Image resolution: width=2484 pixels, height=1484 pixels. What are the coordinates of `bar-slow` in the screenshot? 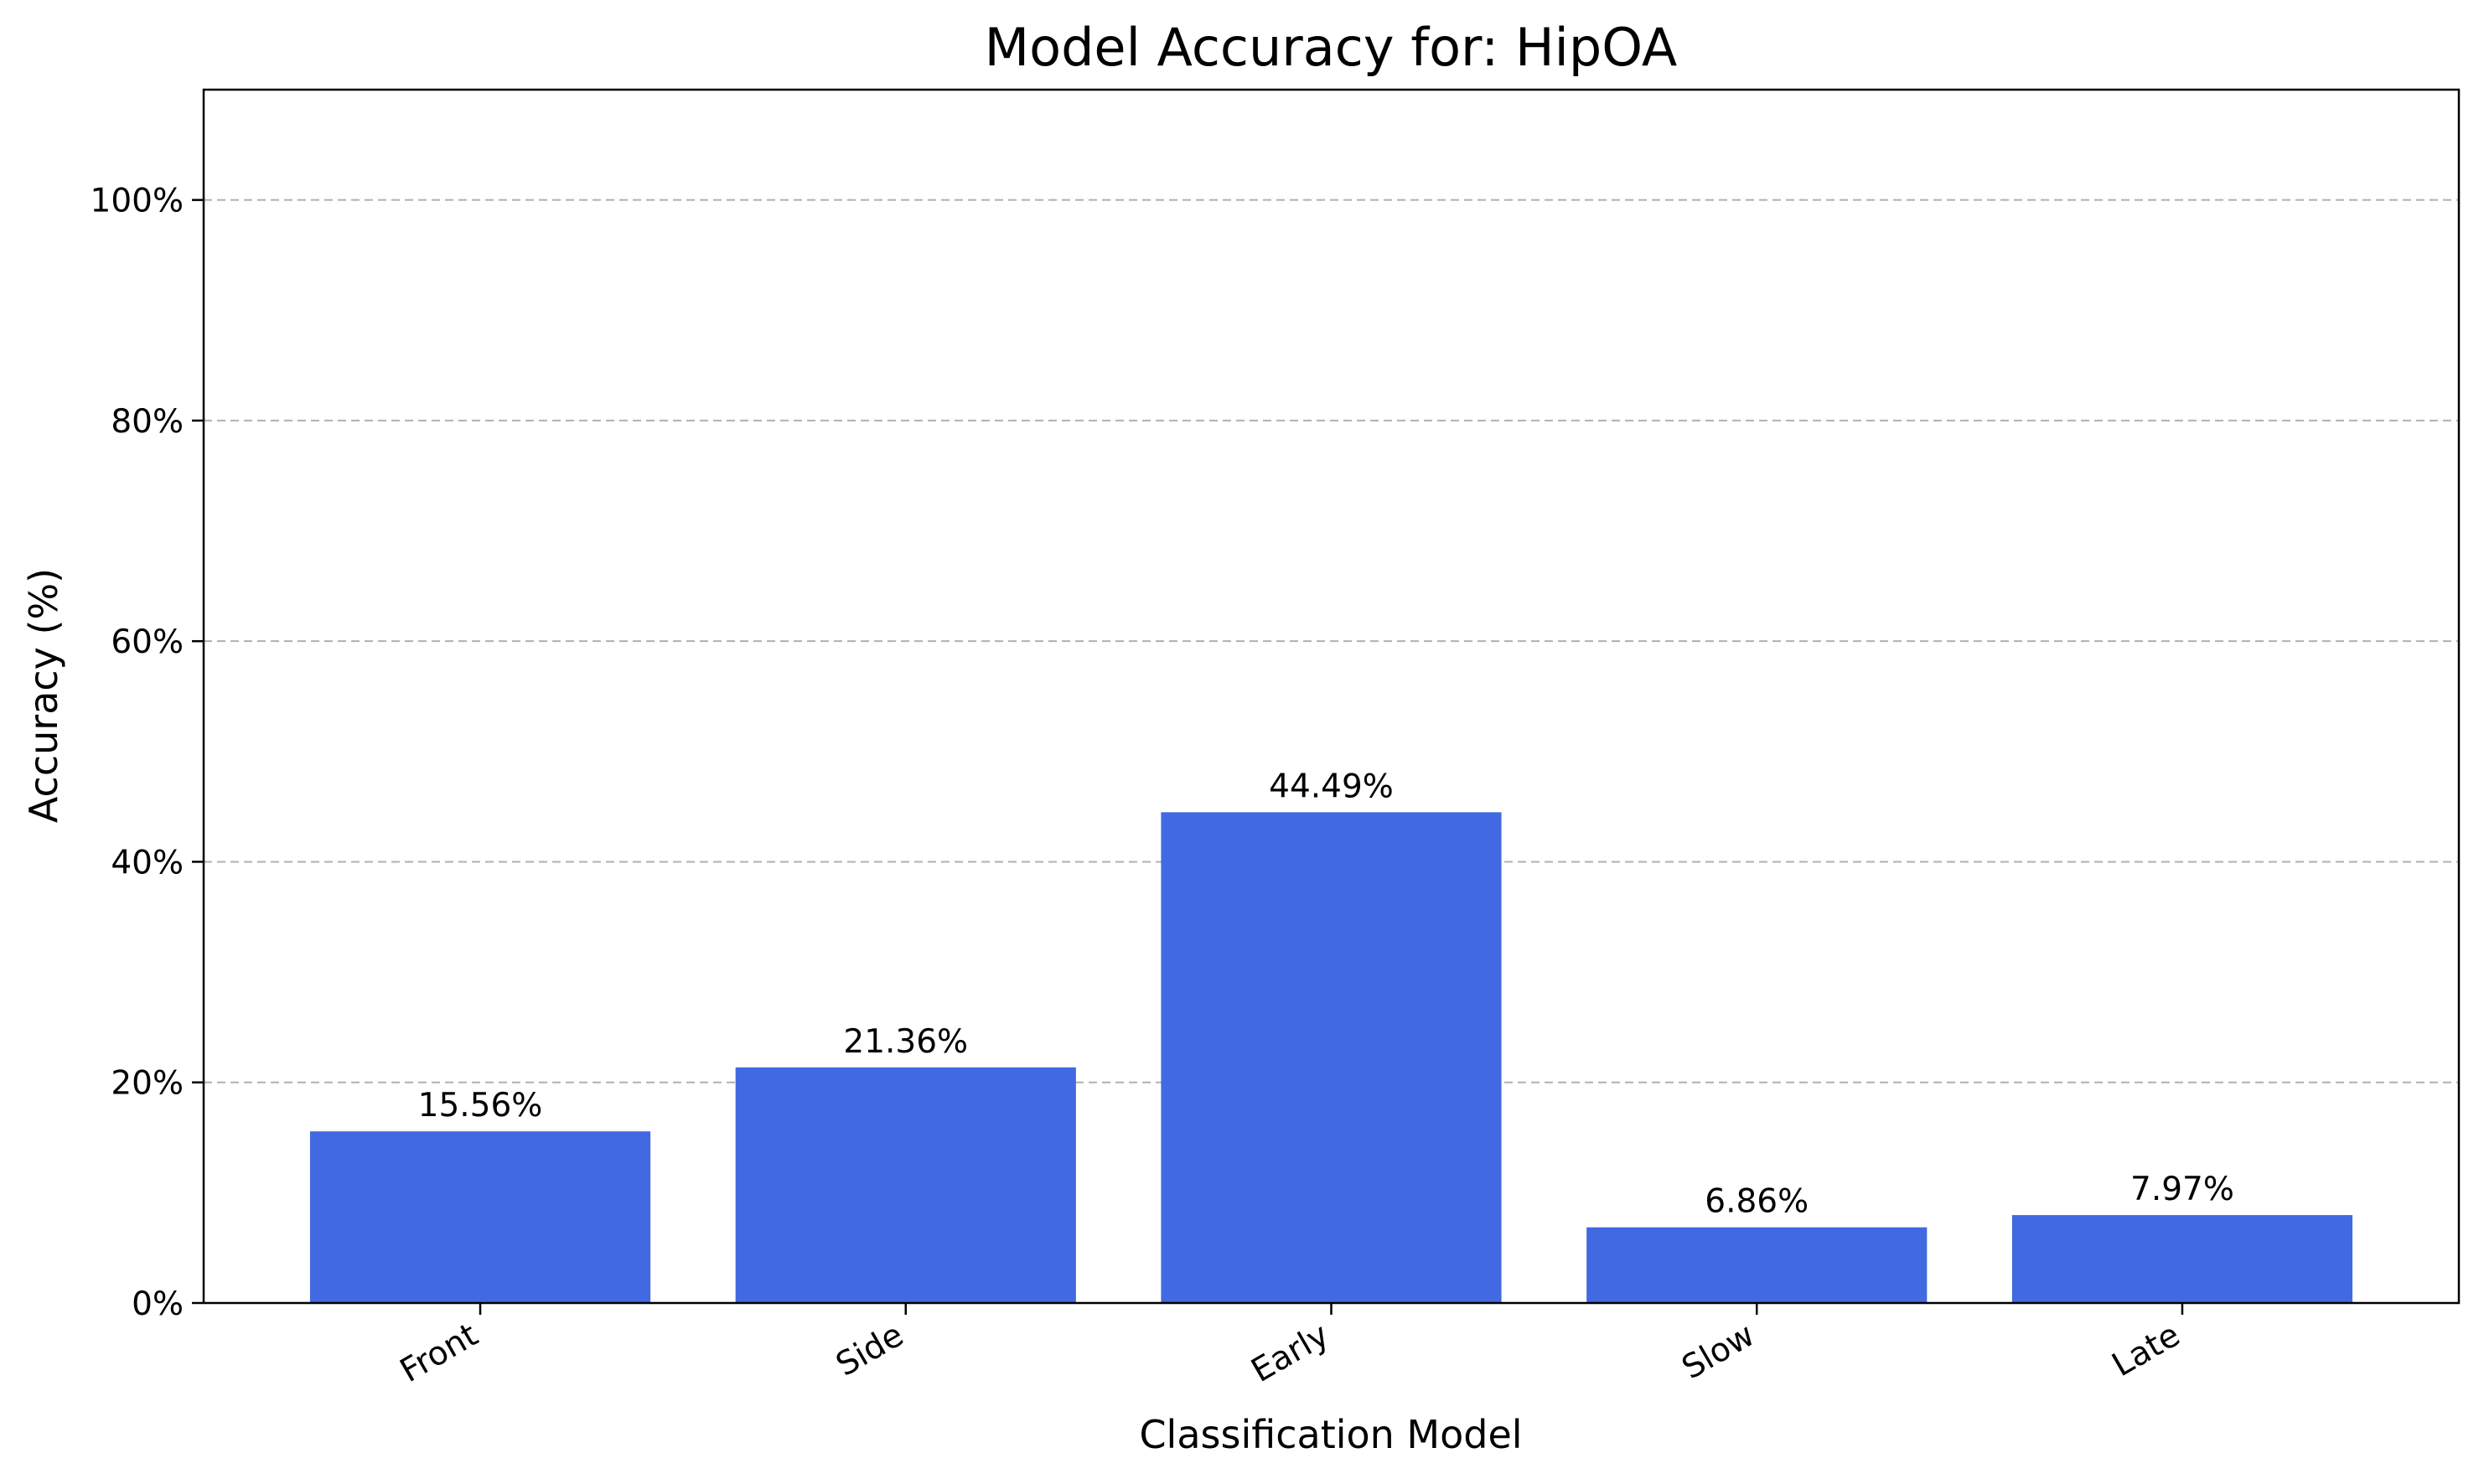 It's located at (1757, 1265).